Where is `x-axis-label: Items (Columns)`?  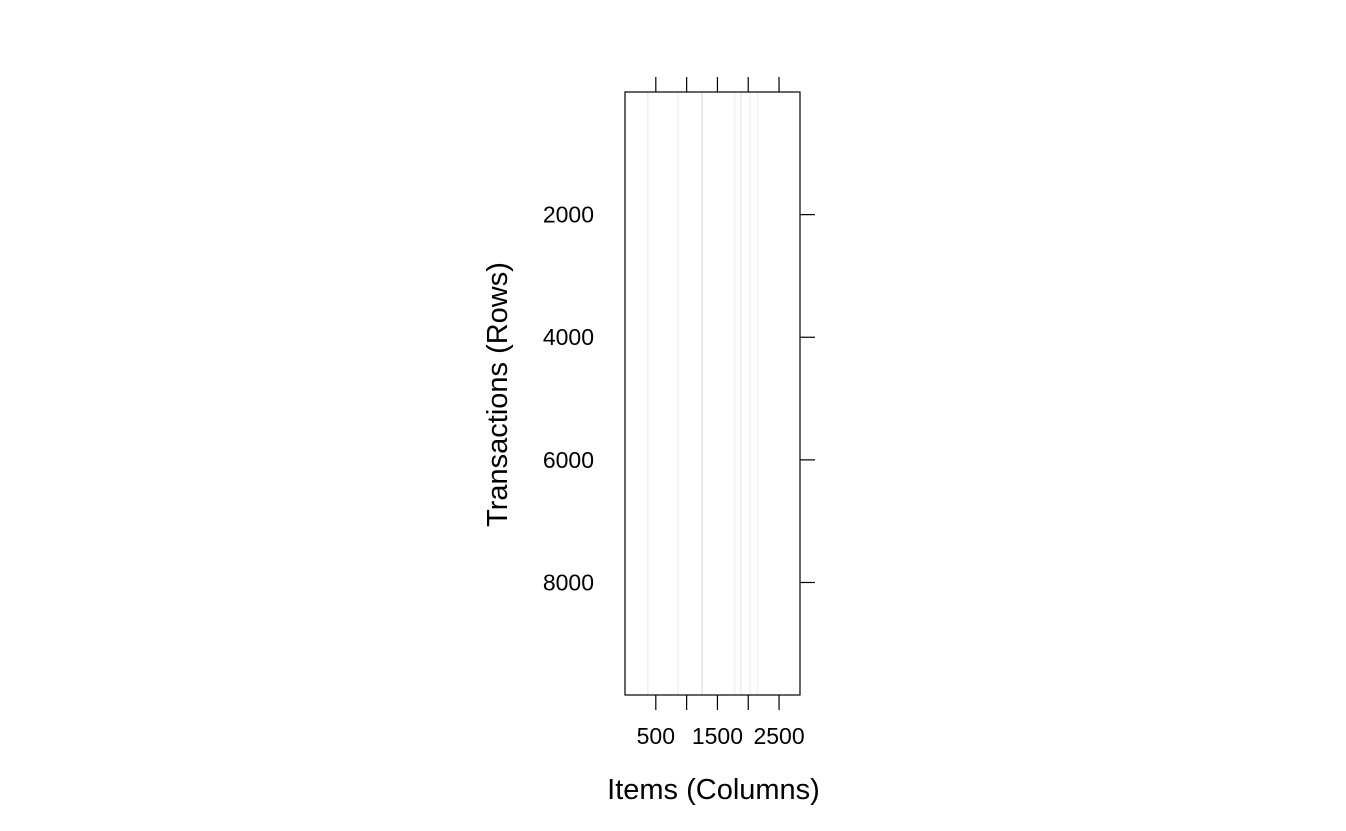 x-axis-label: Items (Columns) is located at coordinates (713, 790).